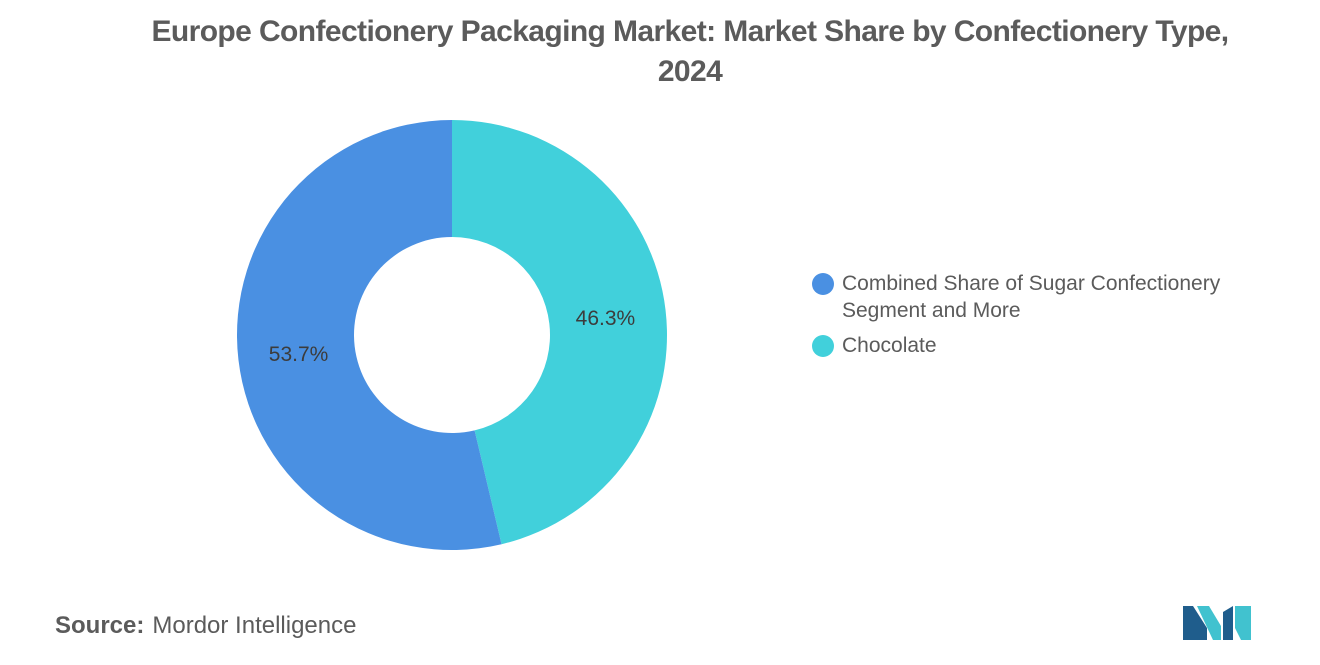 The height and width of the screenshot is (665, 1320). What do you see at coordinates (823, 284) in the screenshot?
I see `legend-swatch-sugar-confectionery` at bounding box center [823, 284].